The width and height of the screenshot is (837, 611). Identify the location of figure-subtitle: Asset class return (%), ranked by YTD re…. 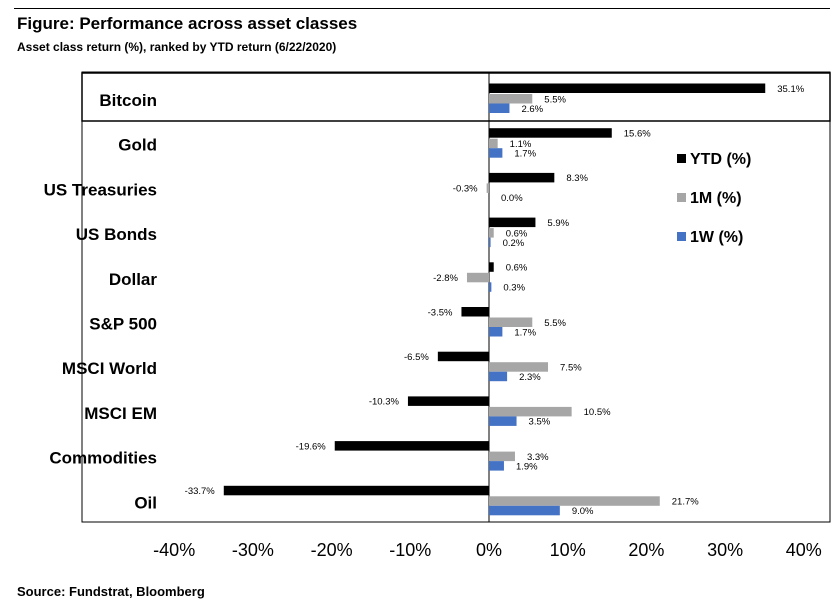
(177, 47).